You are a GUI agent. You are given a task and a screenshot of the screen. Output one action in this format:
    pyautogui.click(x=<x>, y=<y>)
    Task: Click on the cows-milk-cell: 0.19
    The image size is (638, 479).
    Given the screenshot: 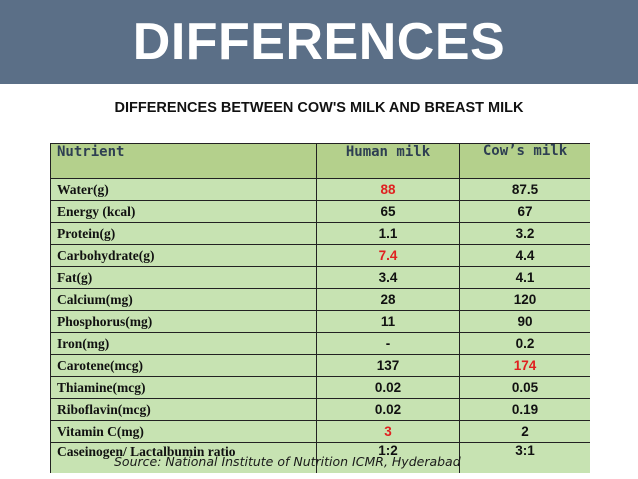 What is the action you would take?
    pyautogui.click(x=524, y=409)
    